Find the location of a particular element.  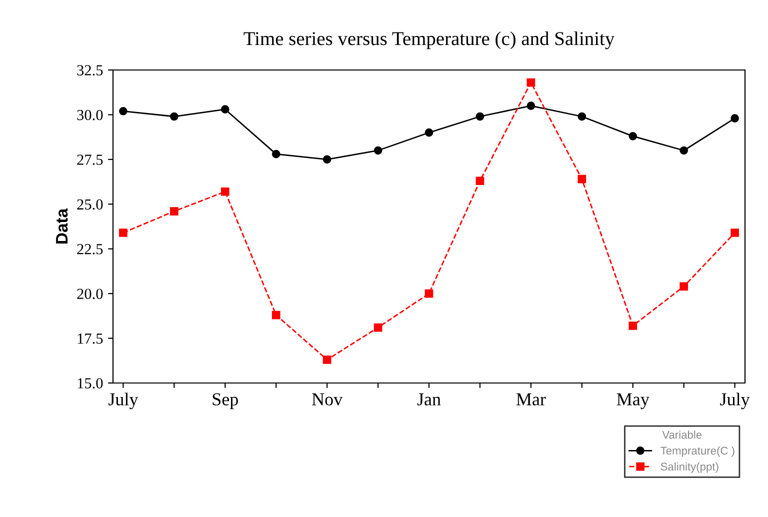

y-tick-label: 17.5 is located at coordinates (90, 339).